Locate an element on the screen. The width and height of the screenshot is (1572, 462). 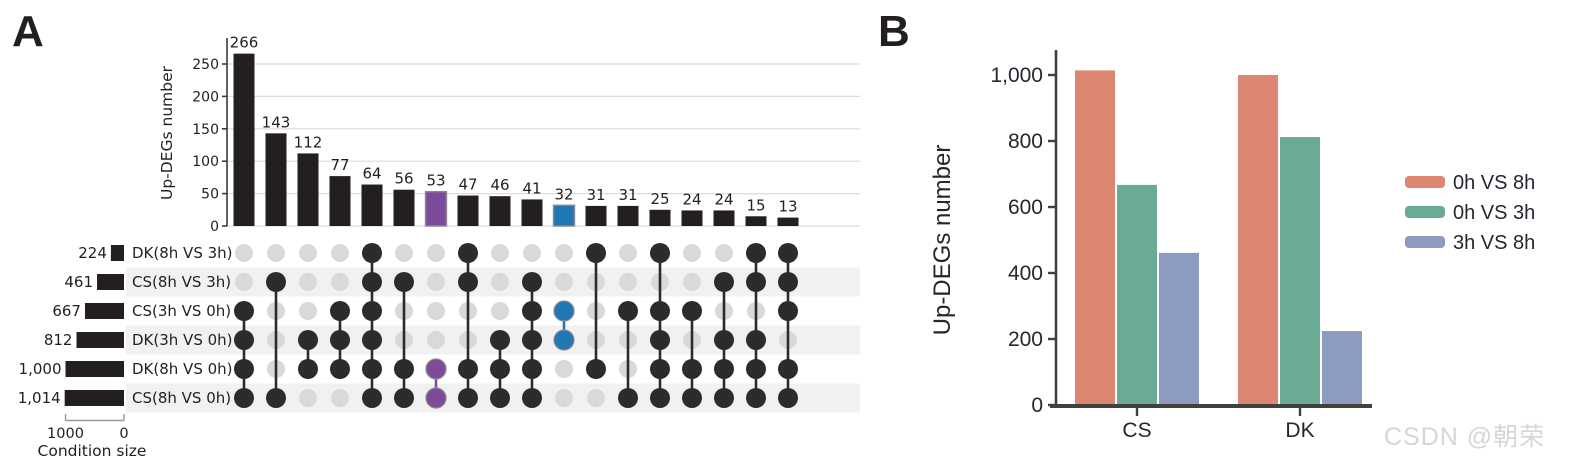
set-name: CS(8h VS 0h) is located at coordinates (181, 398).